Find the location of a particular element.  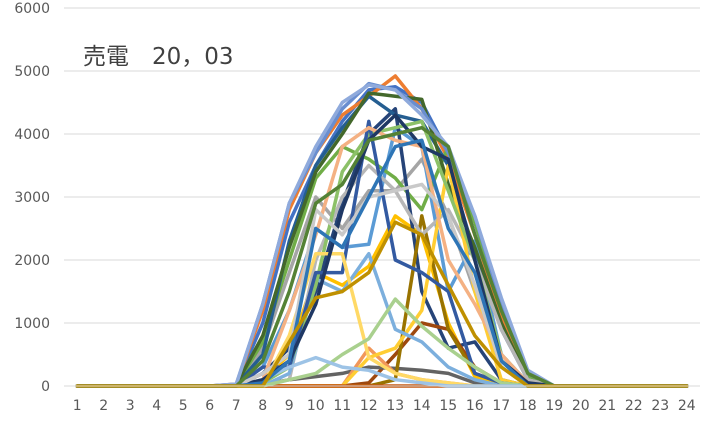

y-tick-label: 2000 is located at coordinates (32, 261).